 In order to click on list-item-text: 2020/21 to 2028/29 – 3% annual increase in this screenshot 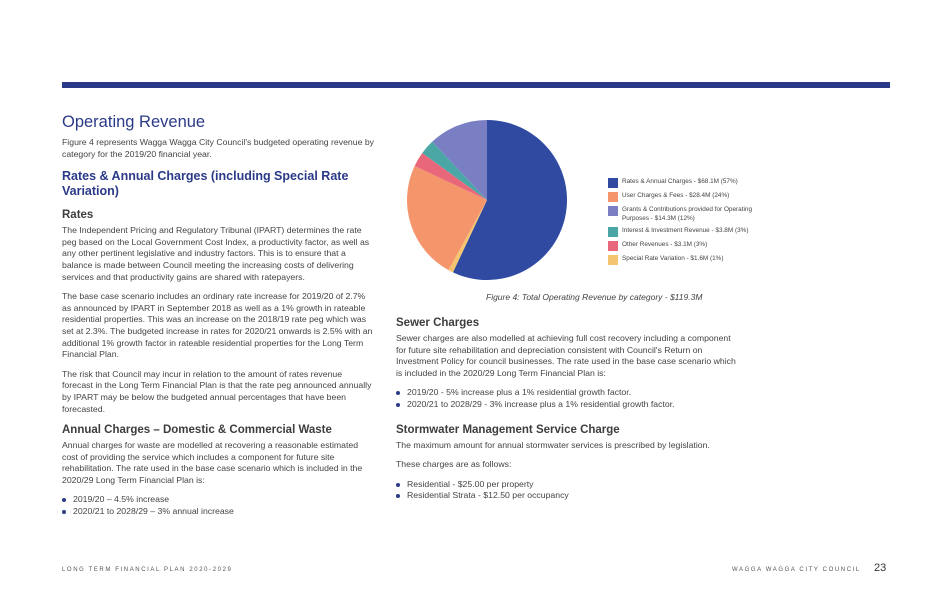, I will do `click(153, 511)`.